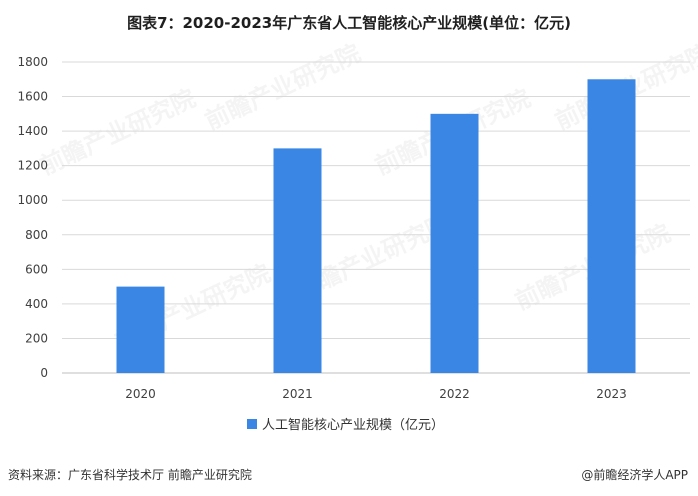 The width and height of the screenshot is (698, 496). Describe the element at coordinates (140, 329) in the screenshot. I see `bar-2020` at that location.